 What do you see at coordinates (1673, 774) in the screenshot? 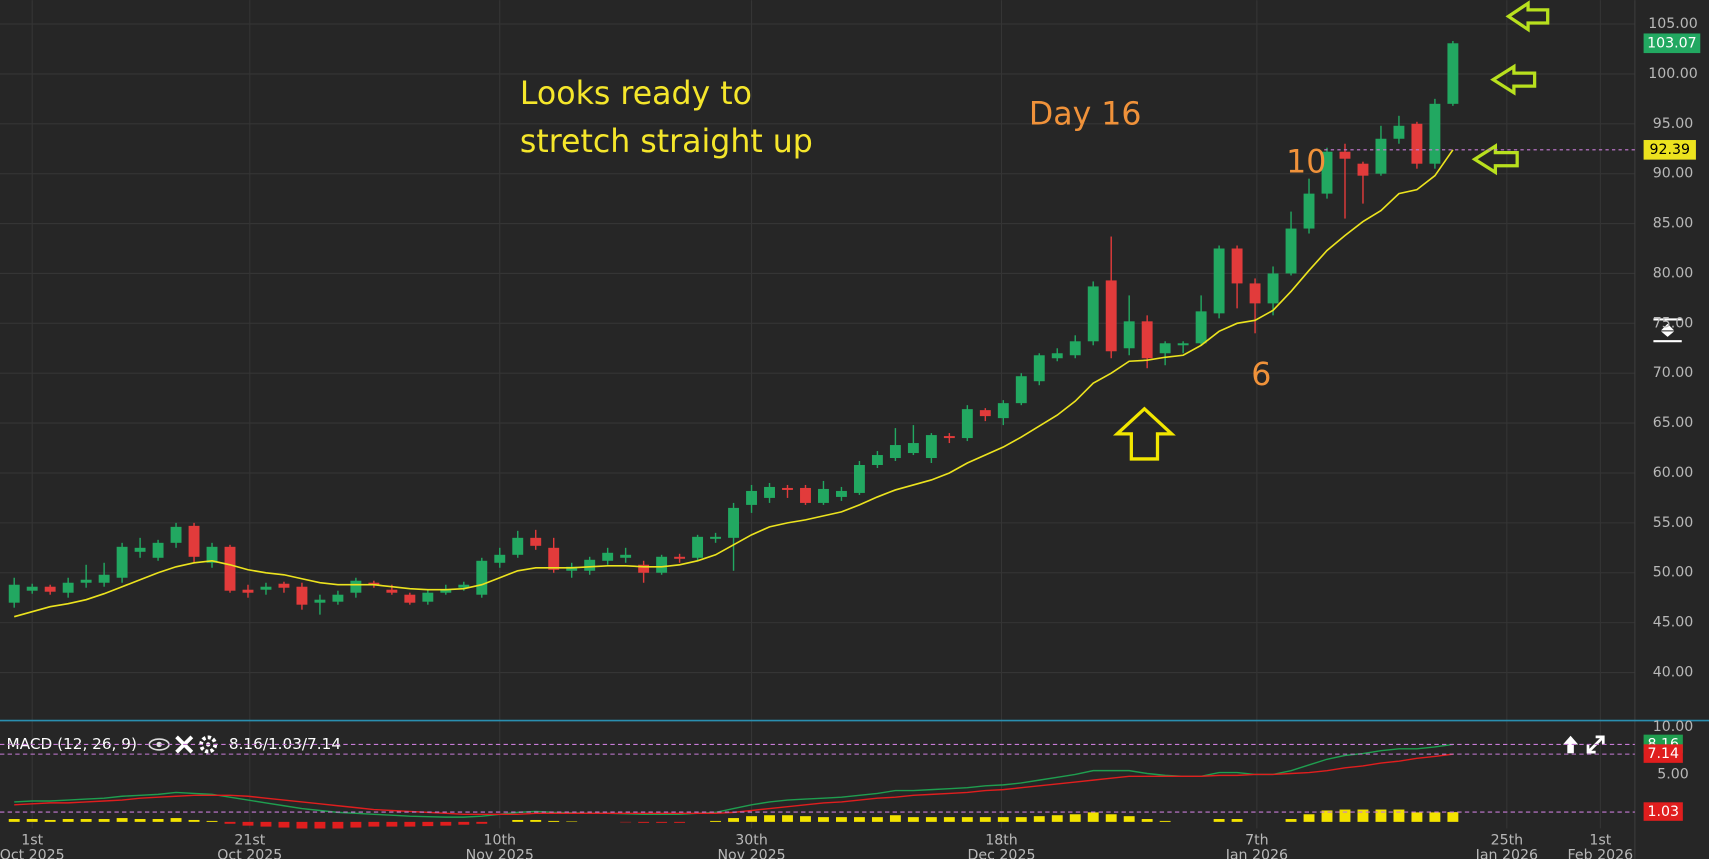
I see `y-tick-label: 5.00` at bounding box center [1673, 774].